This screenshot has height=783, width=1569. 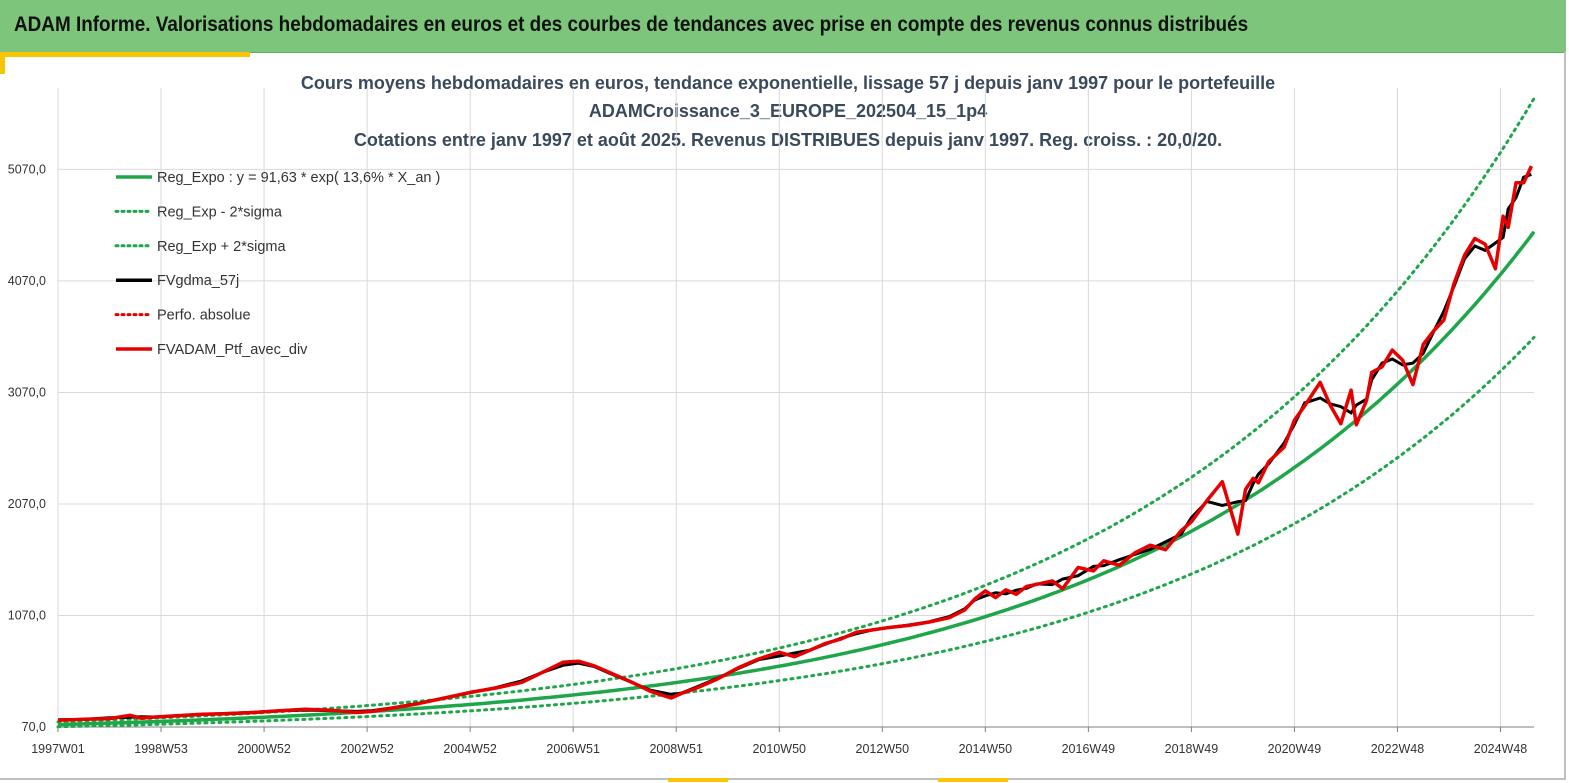 I want to click on x-tick-label: 2008W51, so click(x=676, y=749).